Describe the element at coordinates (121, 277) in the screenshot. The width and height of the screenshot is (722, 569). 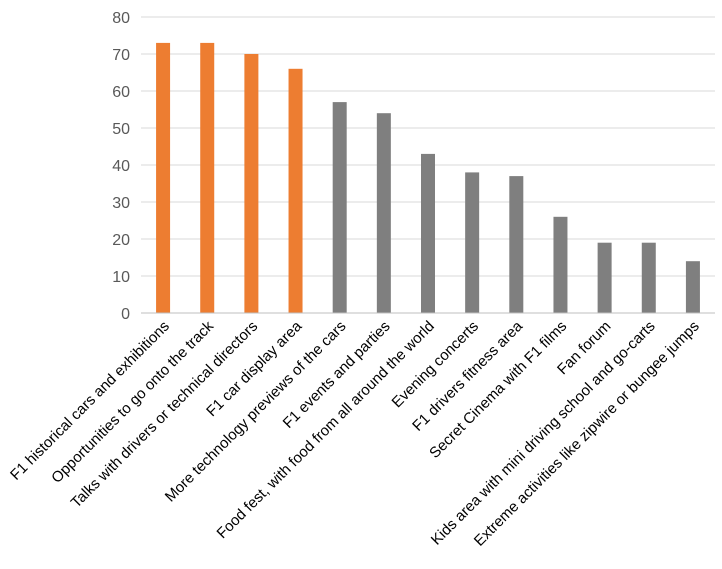
I see `y-tick-label: 10` at that location.